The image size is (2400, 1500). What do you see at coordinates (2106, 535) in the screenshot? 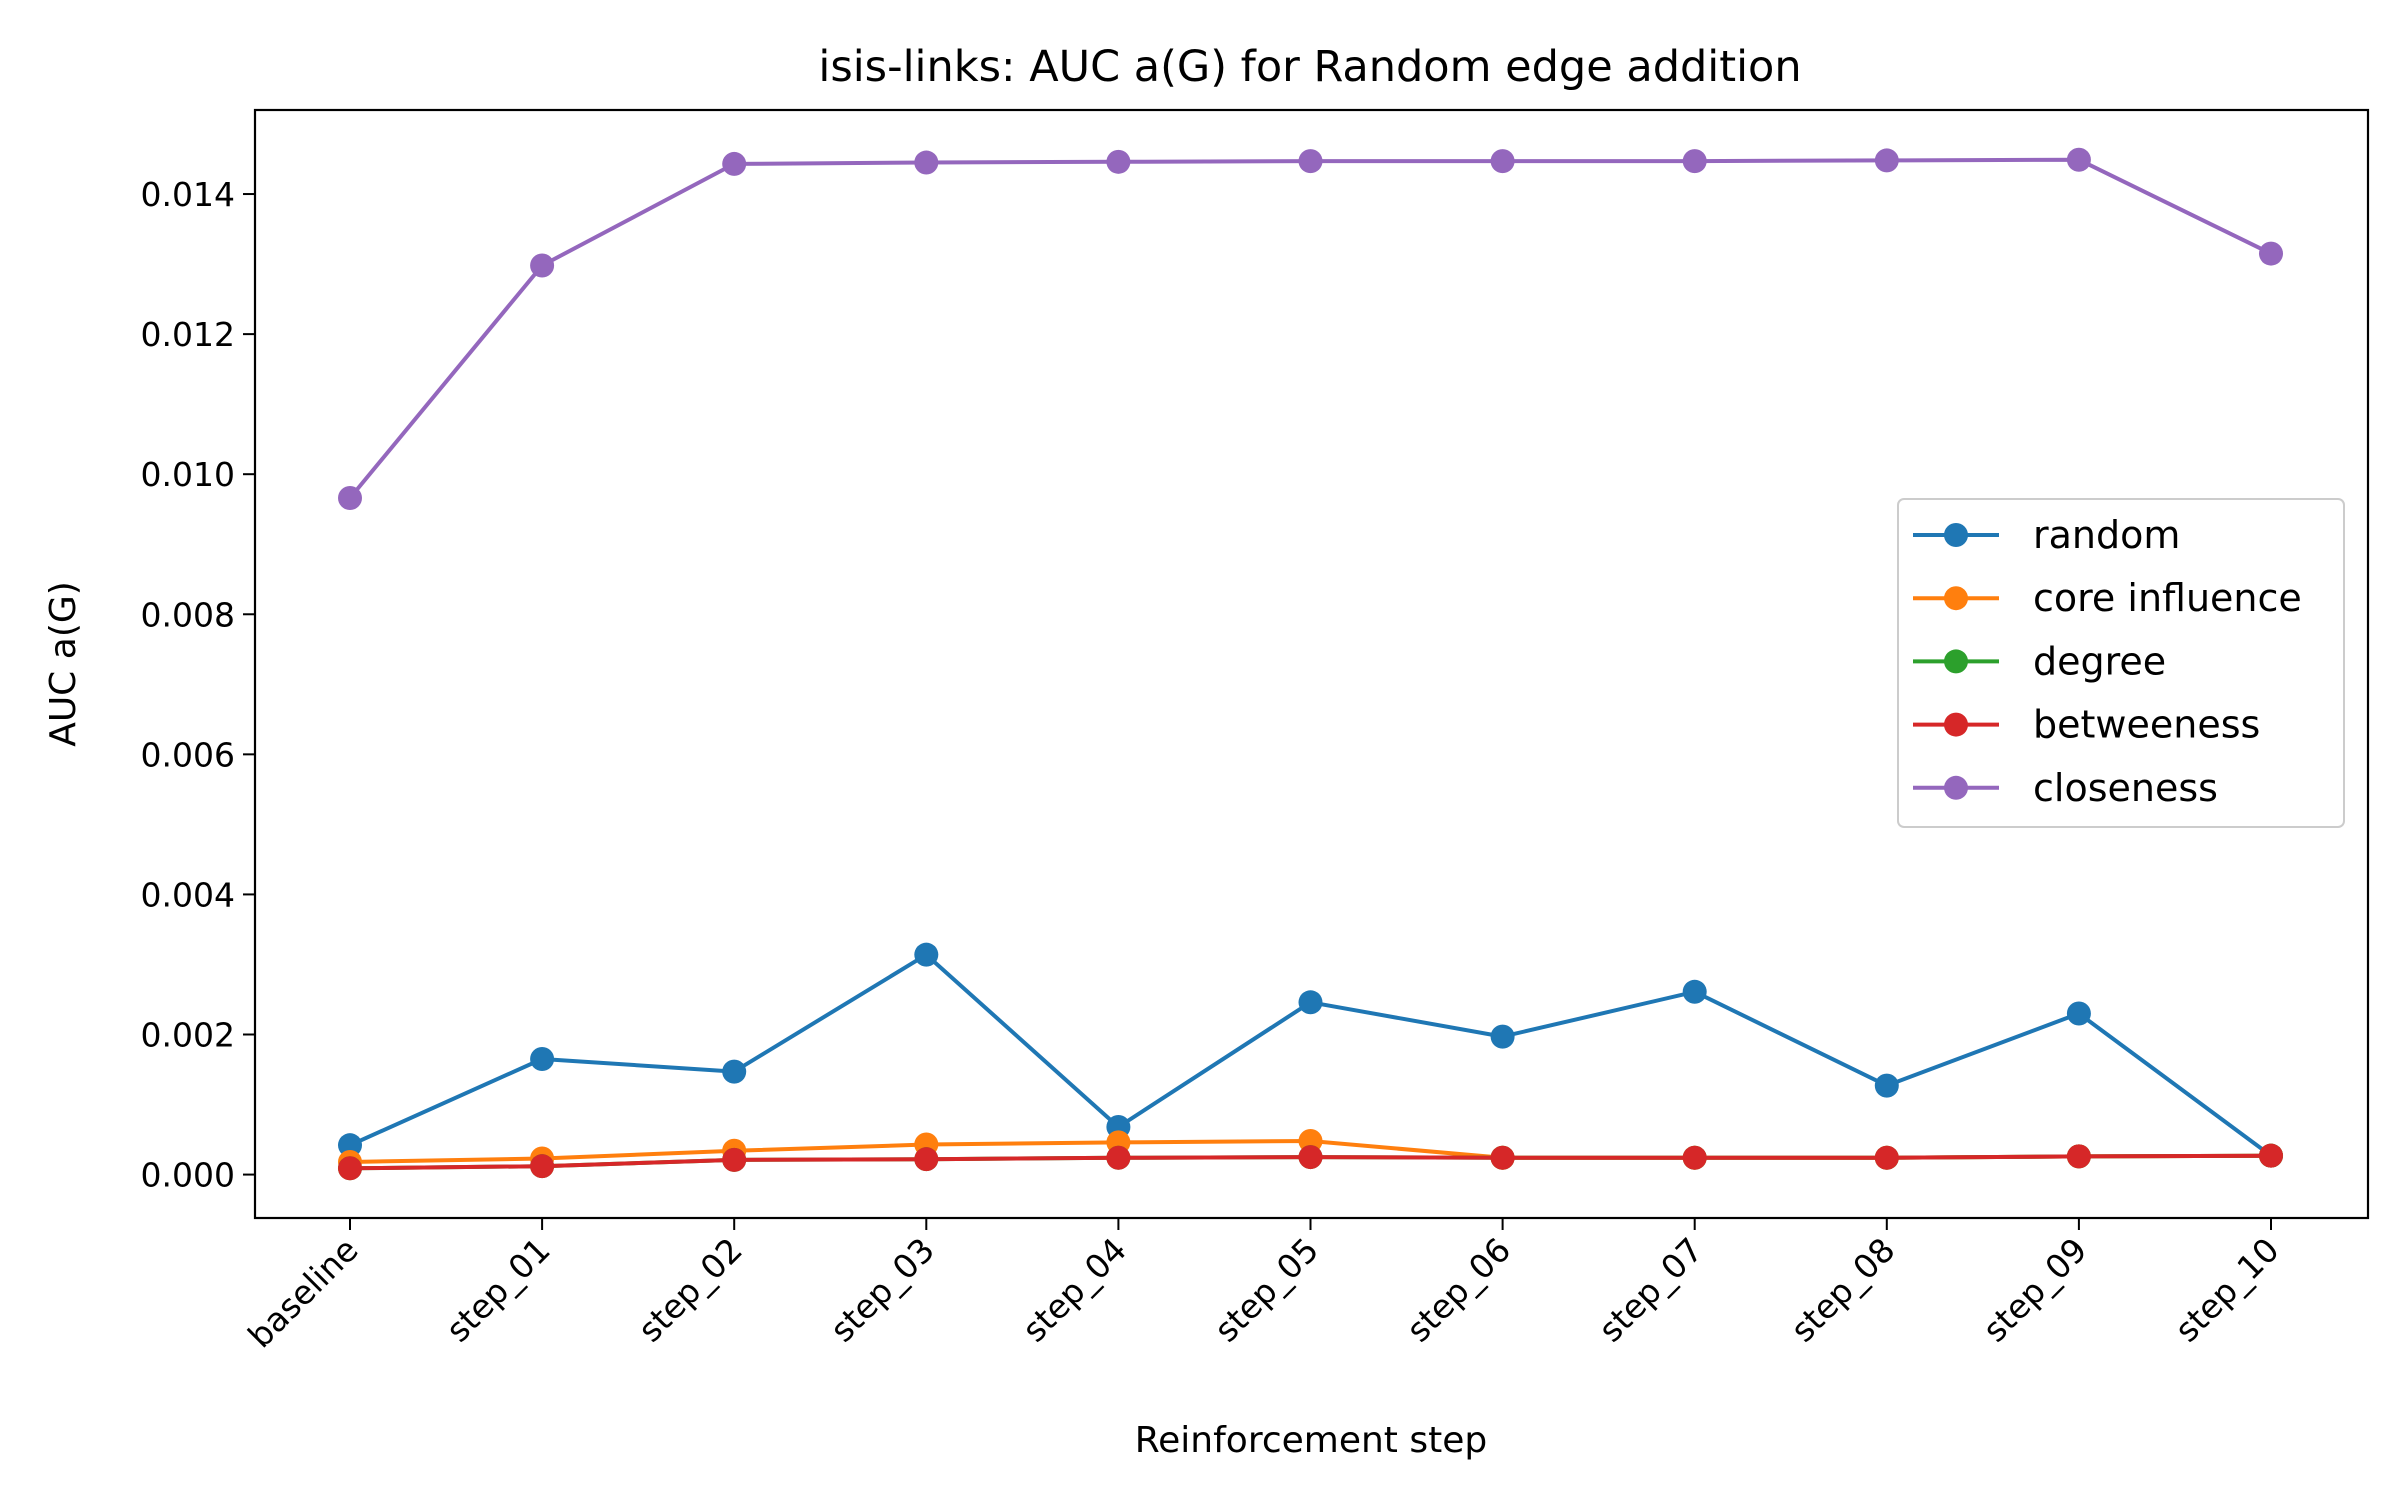
I see `legend-label: random` at bounding box center [2106, 535].